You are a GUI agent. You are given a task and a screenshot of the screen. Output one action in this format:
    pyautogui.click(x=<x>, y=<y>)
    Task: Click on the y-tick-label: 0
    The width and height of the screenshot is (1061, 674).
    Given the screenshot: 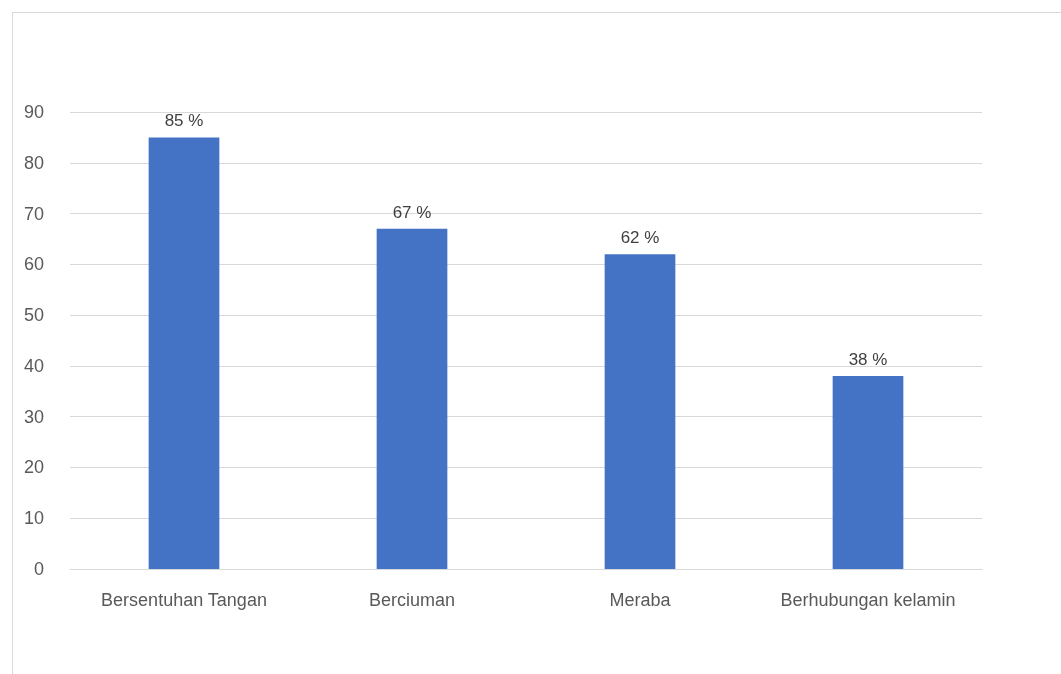 What is the action you would take?
    pyautogui.click(x=38, y=569)
    